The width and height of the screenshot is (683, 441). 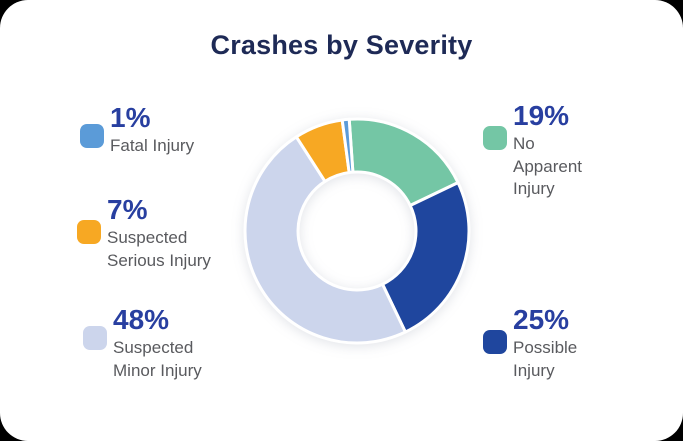 What do you see at coordinates (425, 257) in the screenshot?
I see `donut-slice-possible-injury` at bounding box center [425, 257].